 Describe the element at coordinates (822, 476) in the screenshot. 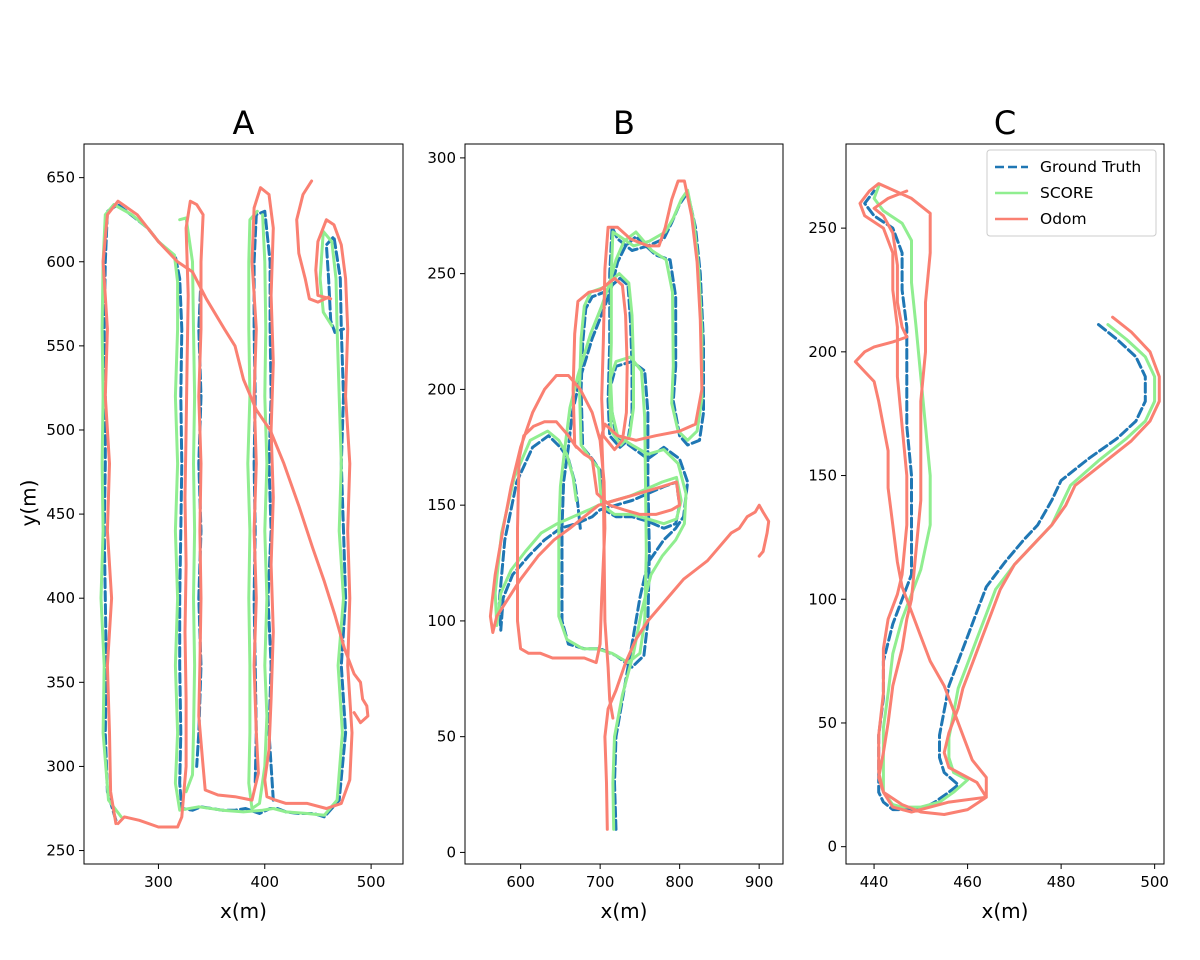

I see `panel-c-ytick-label: 150` at that location.